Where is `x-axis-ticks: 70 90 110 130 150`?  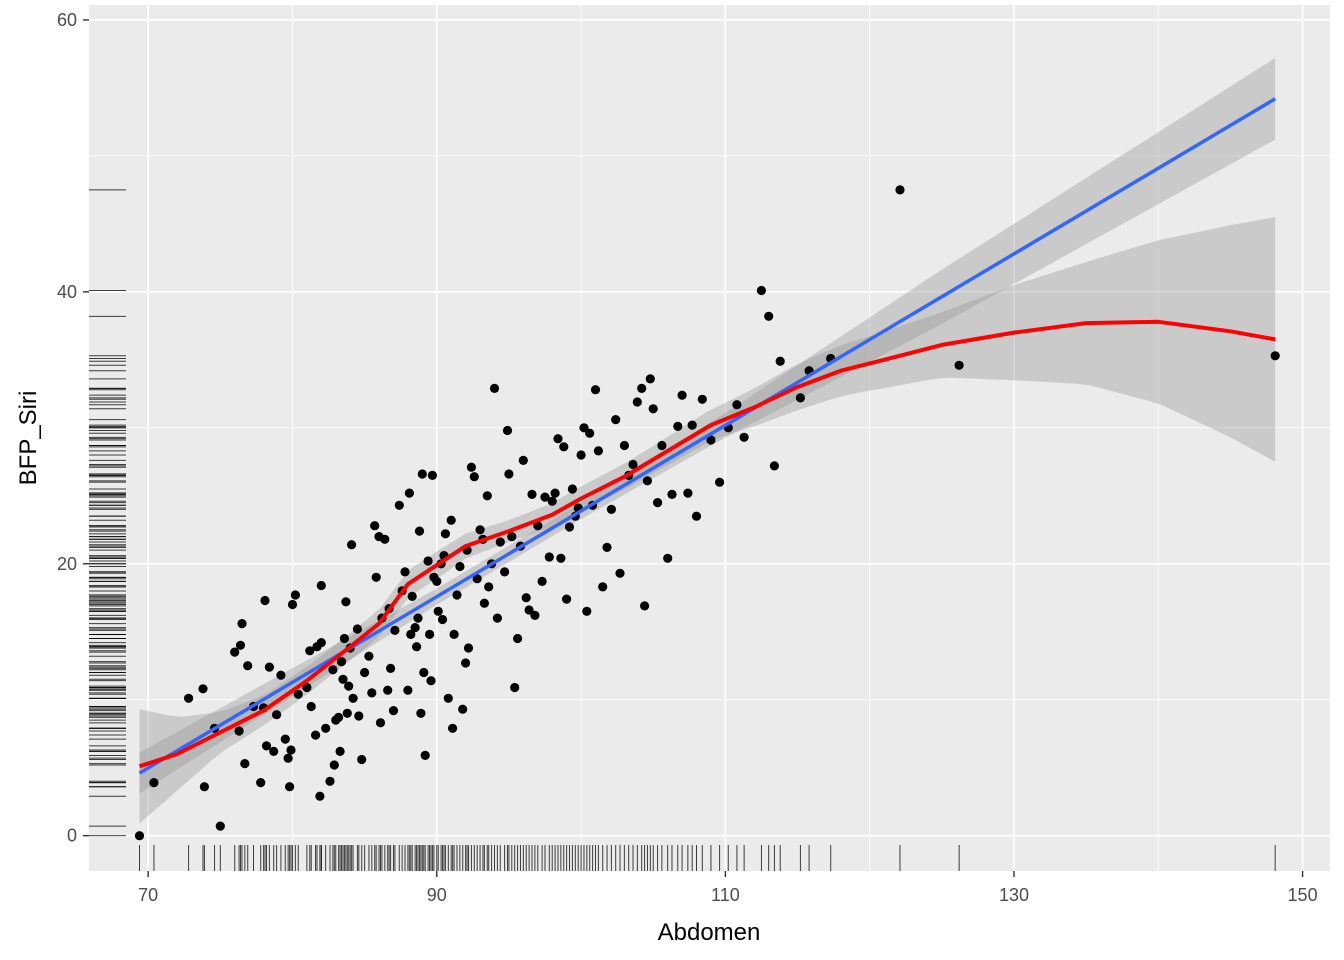
x-axis-ticks: 70 90 110 130 150 is located at coordinates (728, 888).